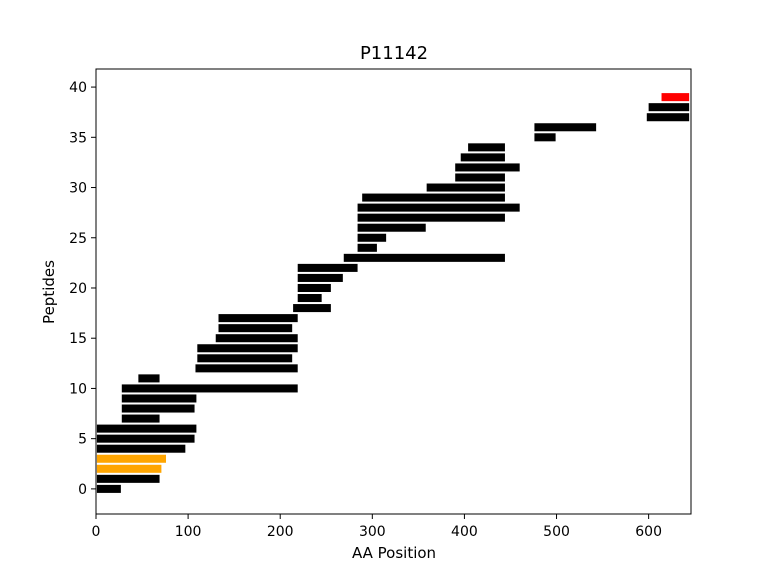 This screenshot has height=576, width=768. I want to click on y-tick-label: 35, so click(78, 138).